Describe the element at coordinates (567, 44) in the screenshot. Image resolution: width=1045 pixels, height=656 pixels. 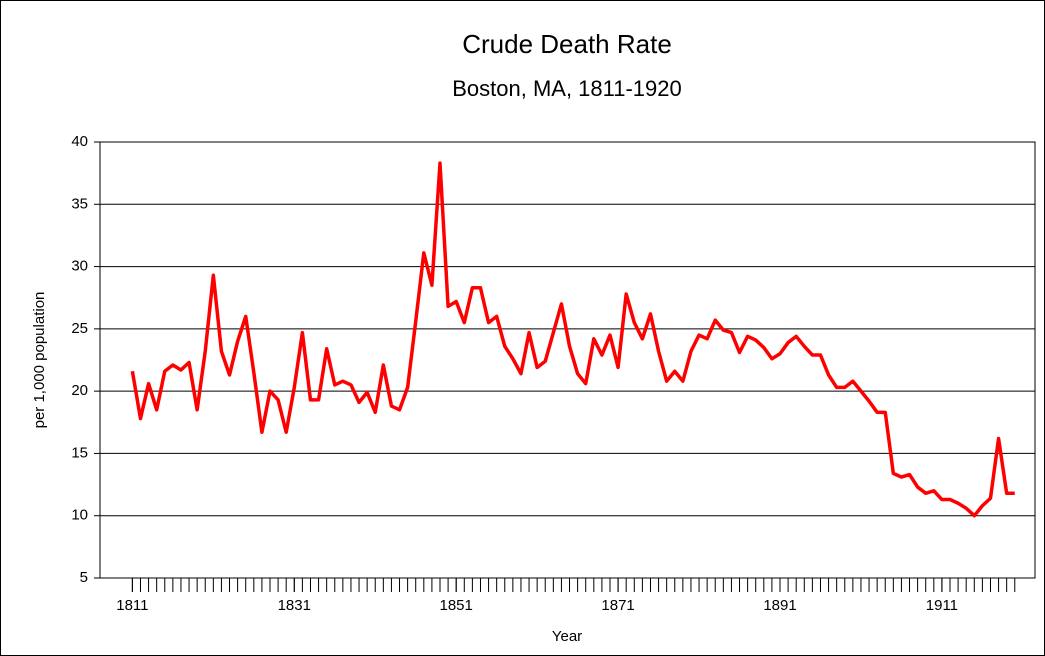
I see `chart-title: Crude Death Rate` at that location.